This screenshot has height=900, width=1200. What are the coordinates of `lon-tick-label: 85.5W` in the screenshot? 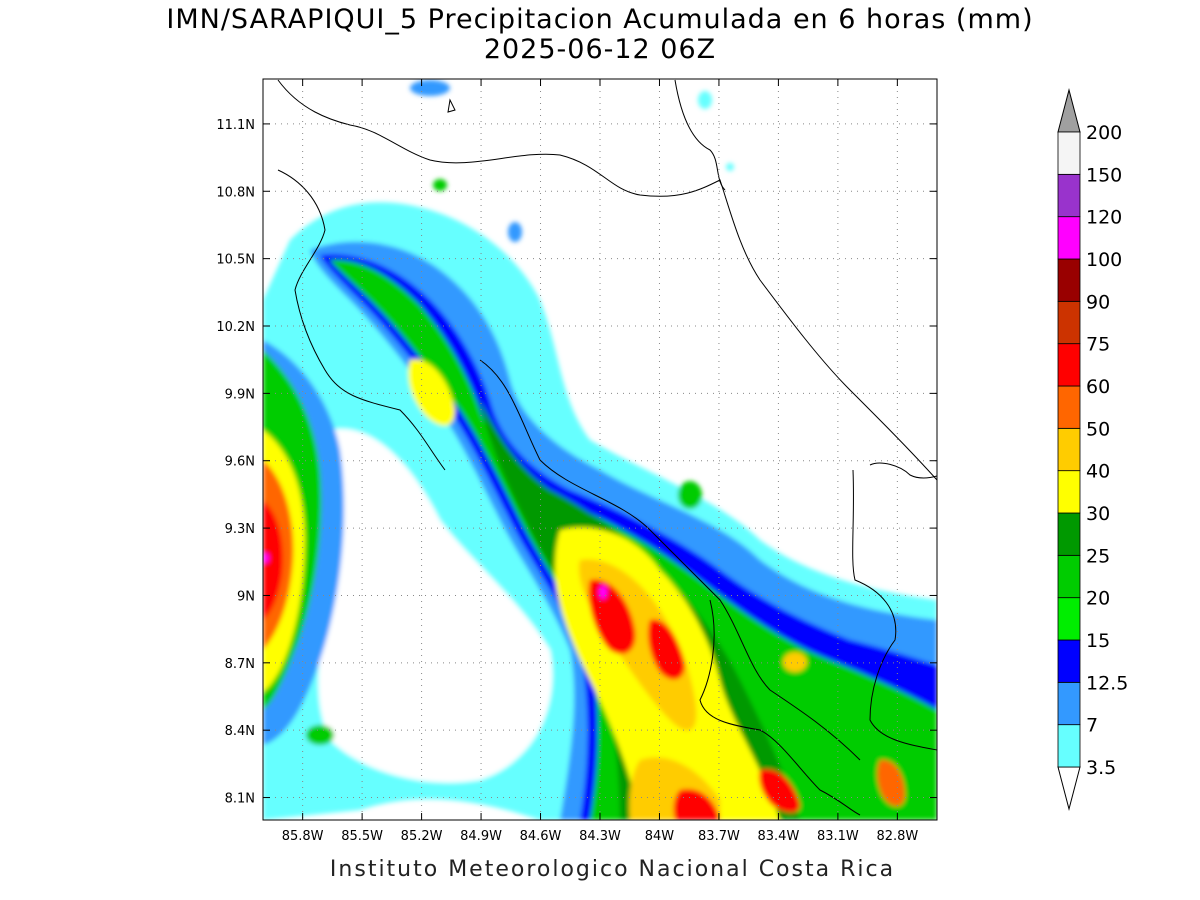 It's located at (362, 836).